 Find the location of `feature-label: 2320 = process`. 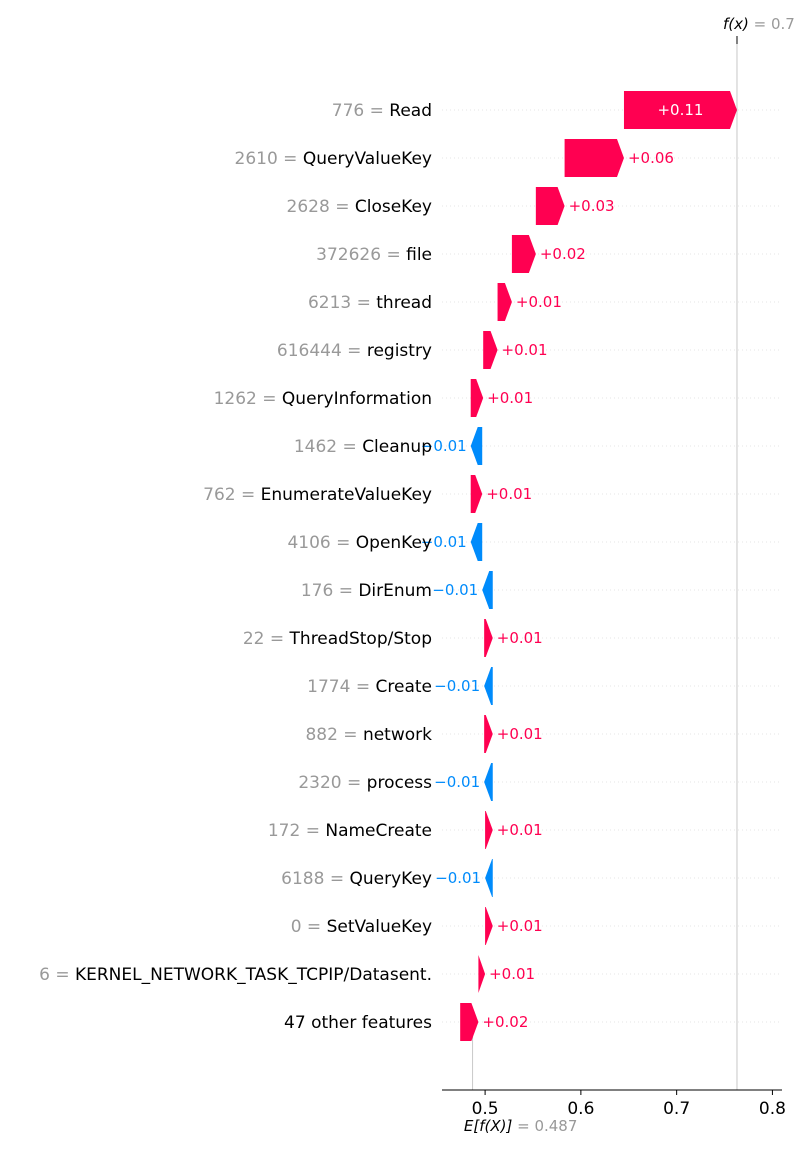

feature-label: 2320 = process is located at coordinates (365, 783).